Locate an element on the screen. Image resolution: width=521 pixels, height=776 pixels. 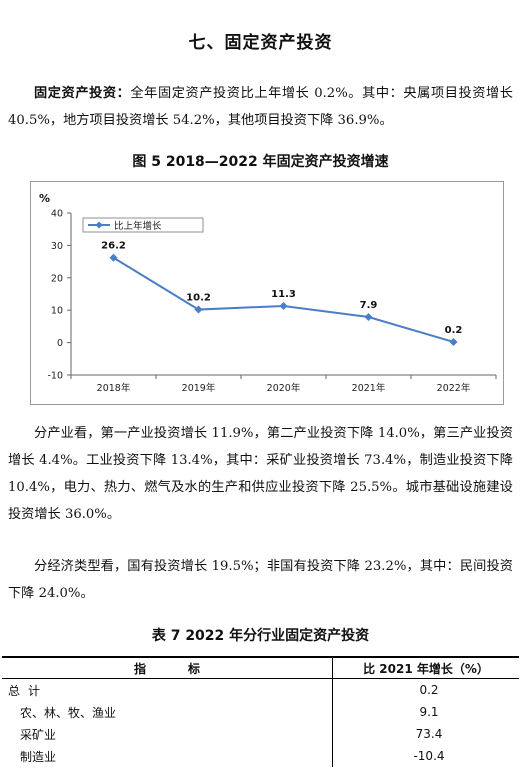
y-tick-label: 10 is located at coordinates (57, 311).